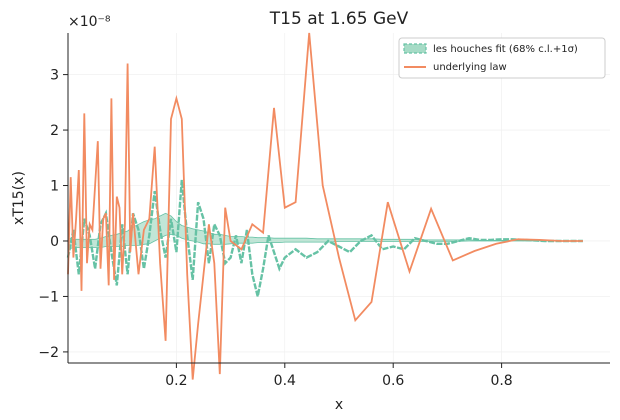 The height and width of the screenshot is (420, 620). I want to click on y-scale-multiplier: ×10⁻⁸, so click(89, 22).